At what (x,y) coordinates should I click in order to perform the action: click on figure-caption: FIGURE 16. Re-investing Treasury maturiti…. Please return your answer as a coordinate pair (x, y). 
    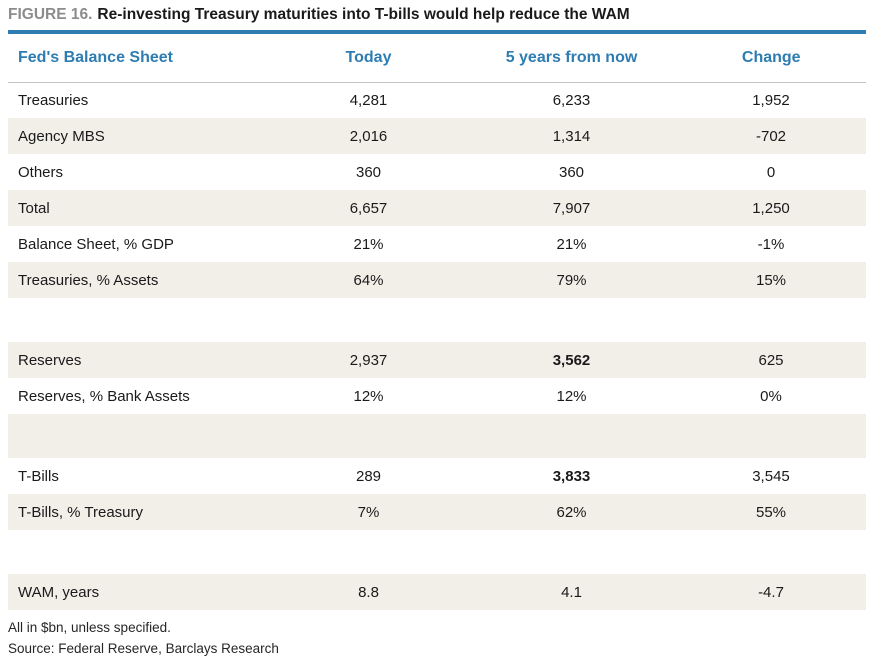
    Looking at the image, I should click on (319, 15).